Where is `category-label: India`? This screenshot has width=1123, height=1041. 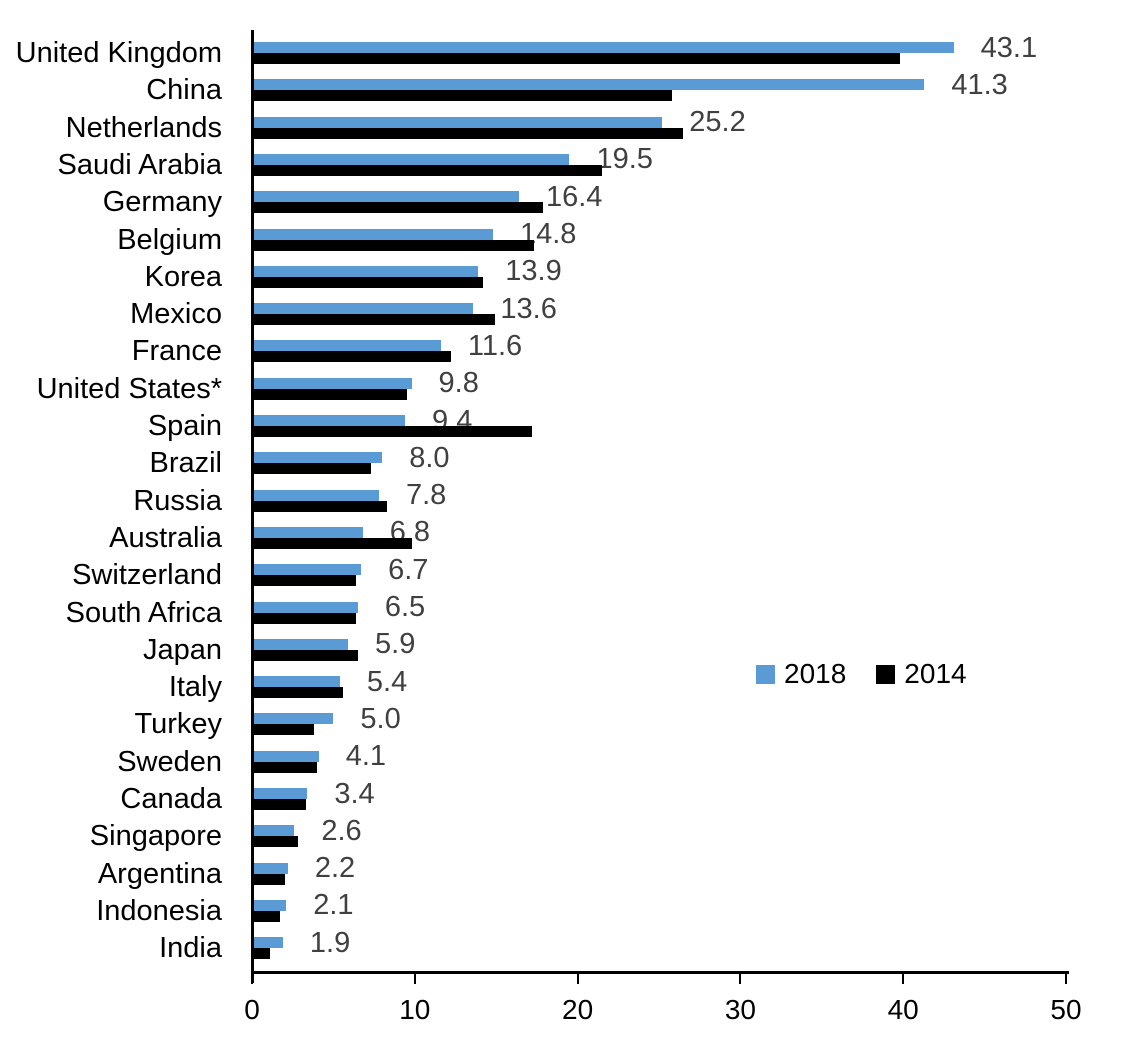 category-label: India is located at coordinates (190, 948).